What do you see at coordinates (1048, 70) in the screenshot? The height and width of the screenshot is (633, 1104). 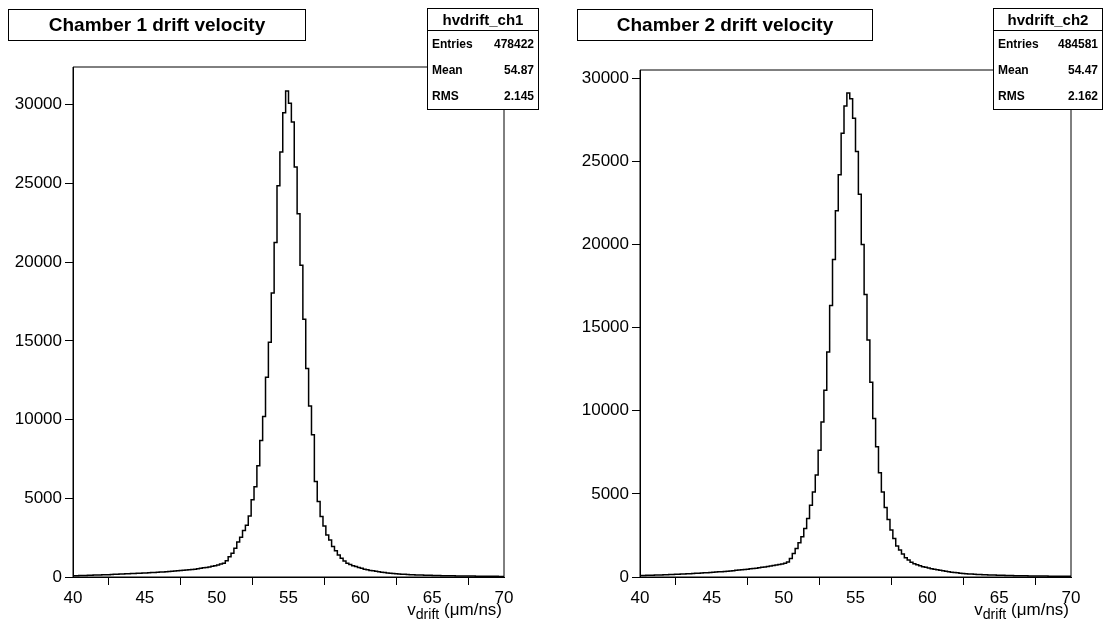 I see `text: Mean 54.47` at bounding box center [1048, 70].